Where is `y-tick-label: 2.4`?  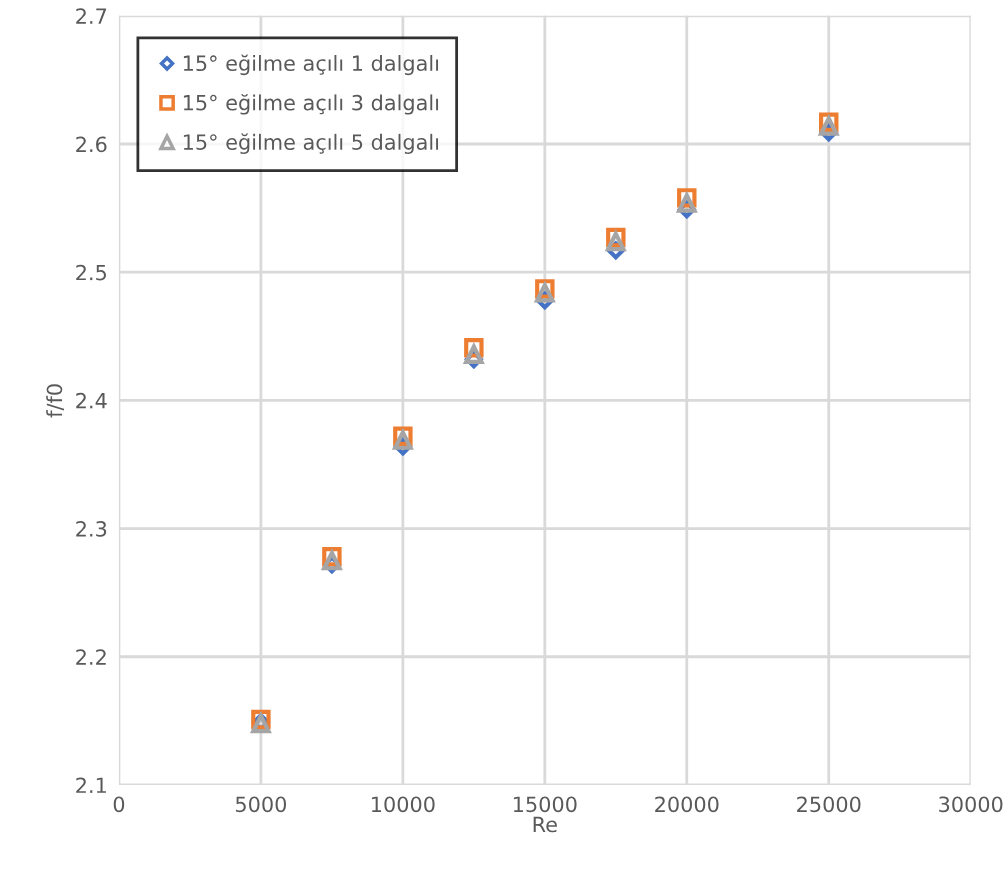 y-tick-label: 2.4 is located at coordinates (91, 400).